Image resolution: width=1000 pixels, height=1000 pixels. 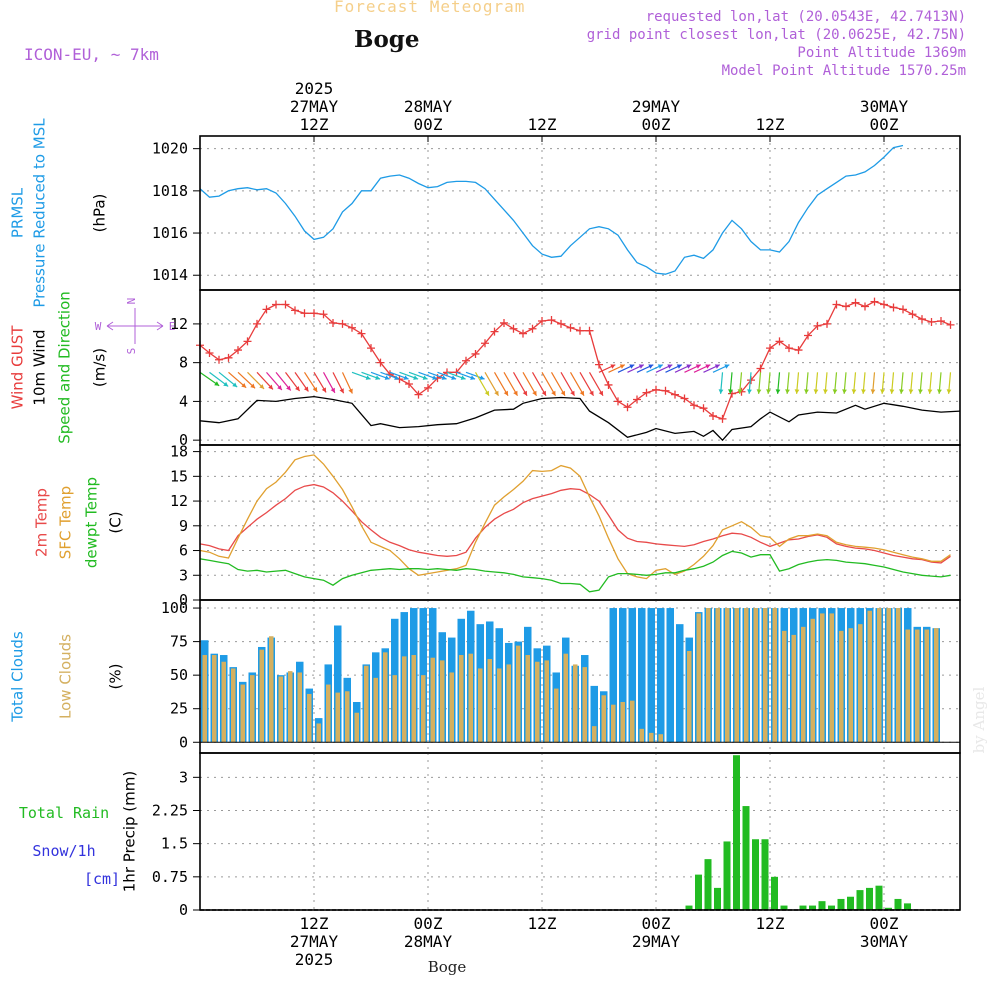 What do you see at coordinates (170, 191) in the screenshot?
I see `ytick-label: 1018` at bounding box center [170, 191].